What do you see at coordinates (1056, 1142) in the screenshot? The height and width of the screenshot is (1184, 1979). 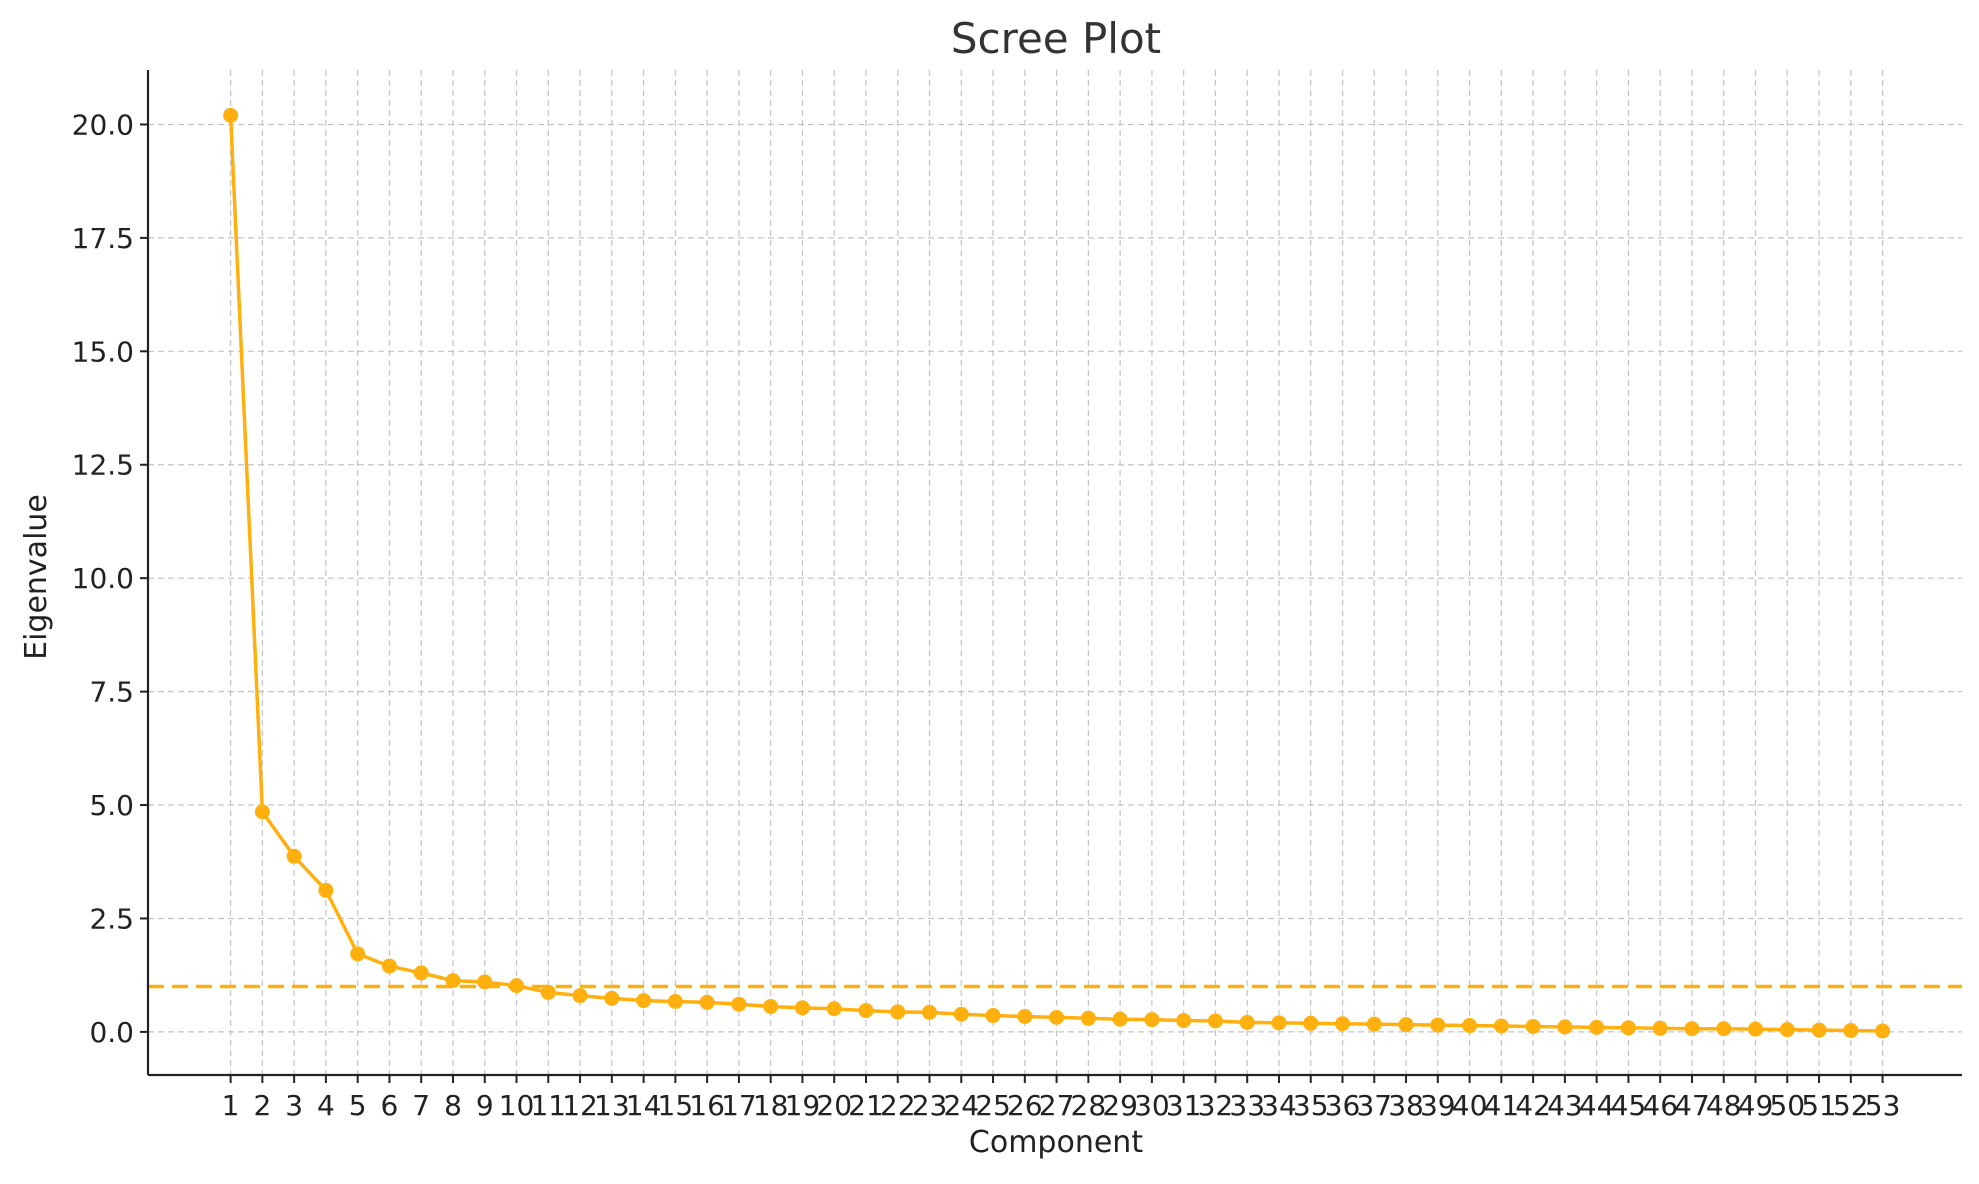 I see `x-axis-label: Component` at bounding box center [1056, 1142].